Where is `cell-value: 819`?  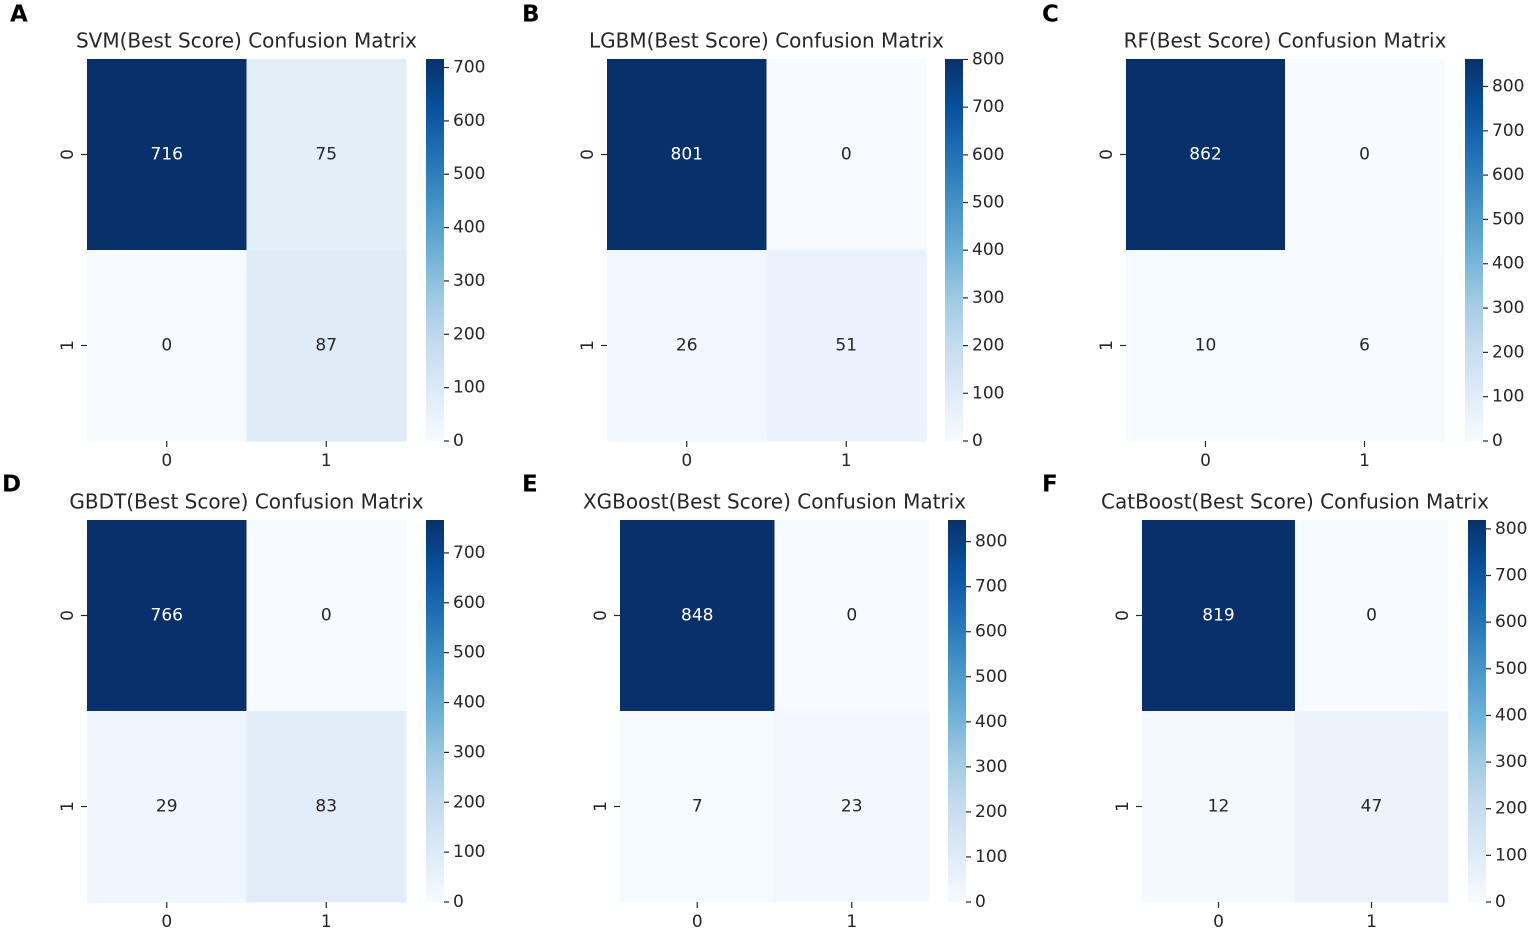 cell-value: 819 is located at coordinates (1218, 616).